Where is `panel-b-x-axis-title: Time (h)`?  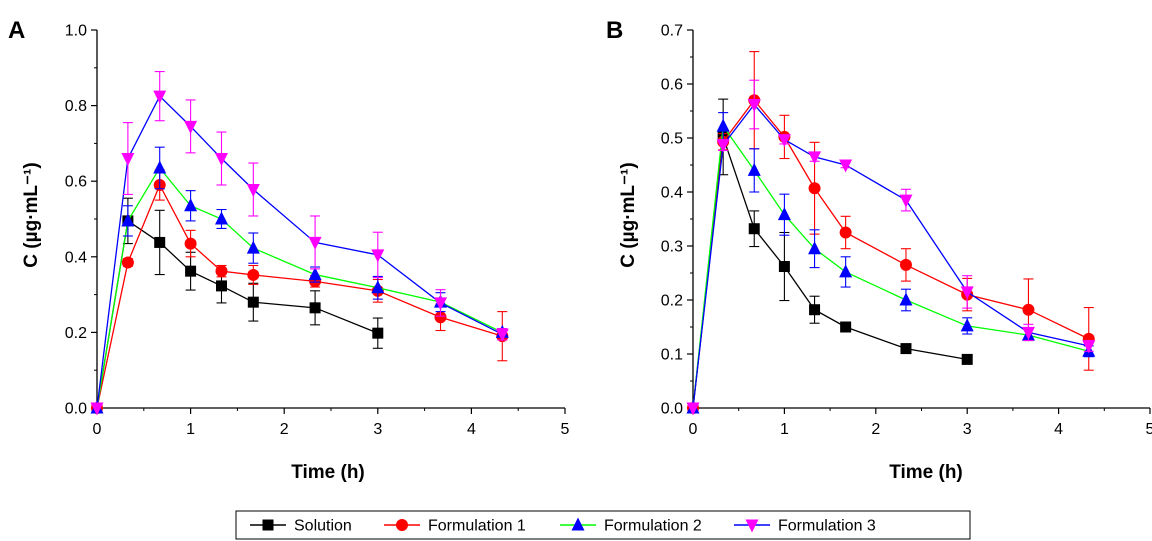 panel-b-x-axis-title: Time (h) is located at coordinates (926, 472).